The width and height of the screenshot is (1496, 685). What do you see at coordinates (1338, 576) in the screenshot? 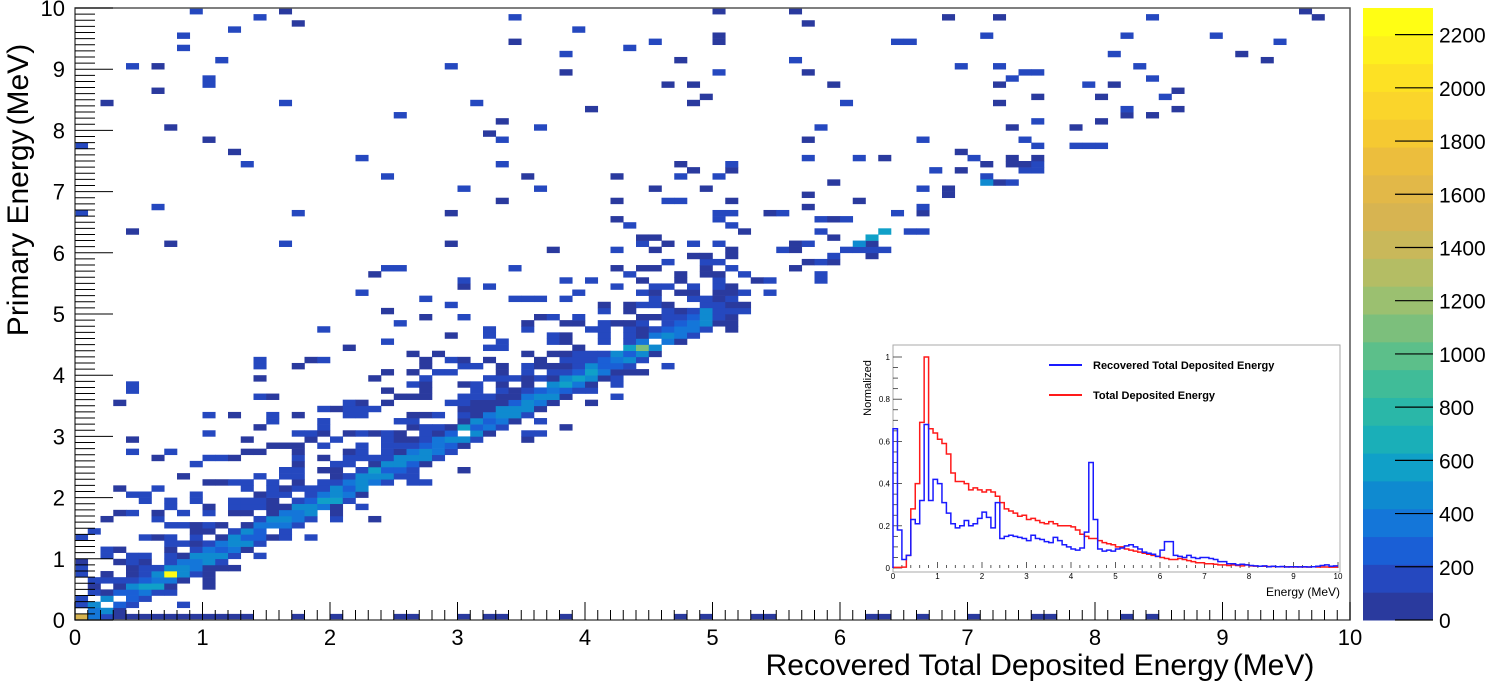
I see `inset-x-tick-label: 10` at bounding box center [1338, 576].